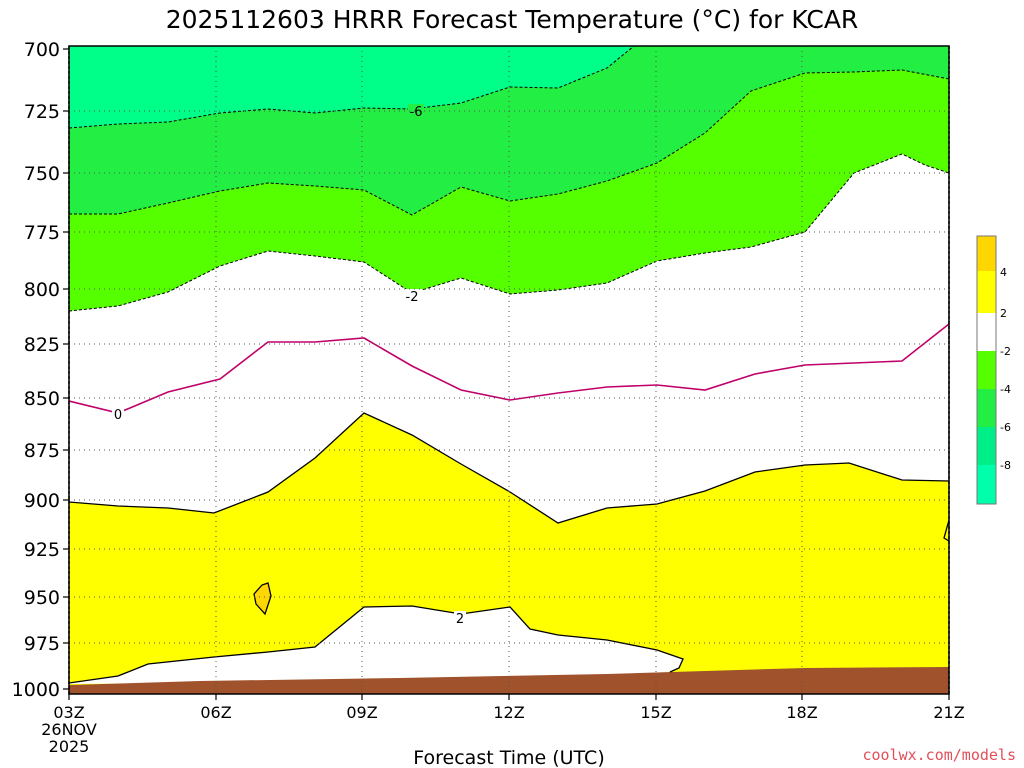 The height and width of the screenshot is (768, 1024). Describe the element at coordinates (946, 530) in the screenshot. I see `contour-2-edge` at that location.